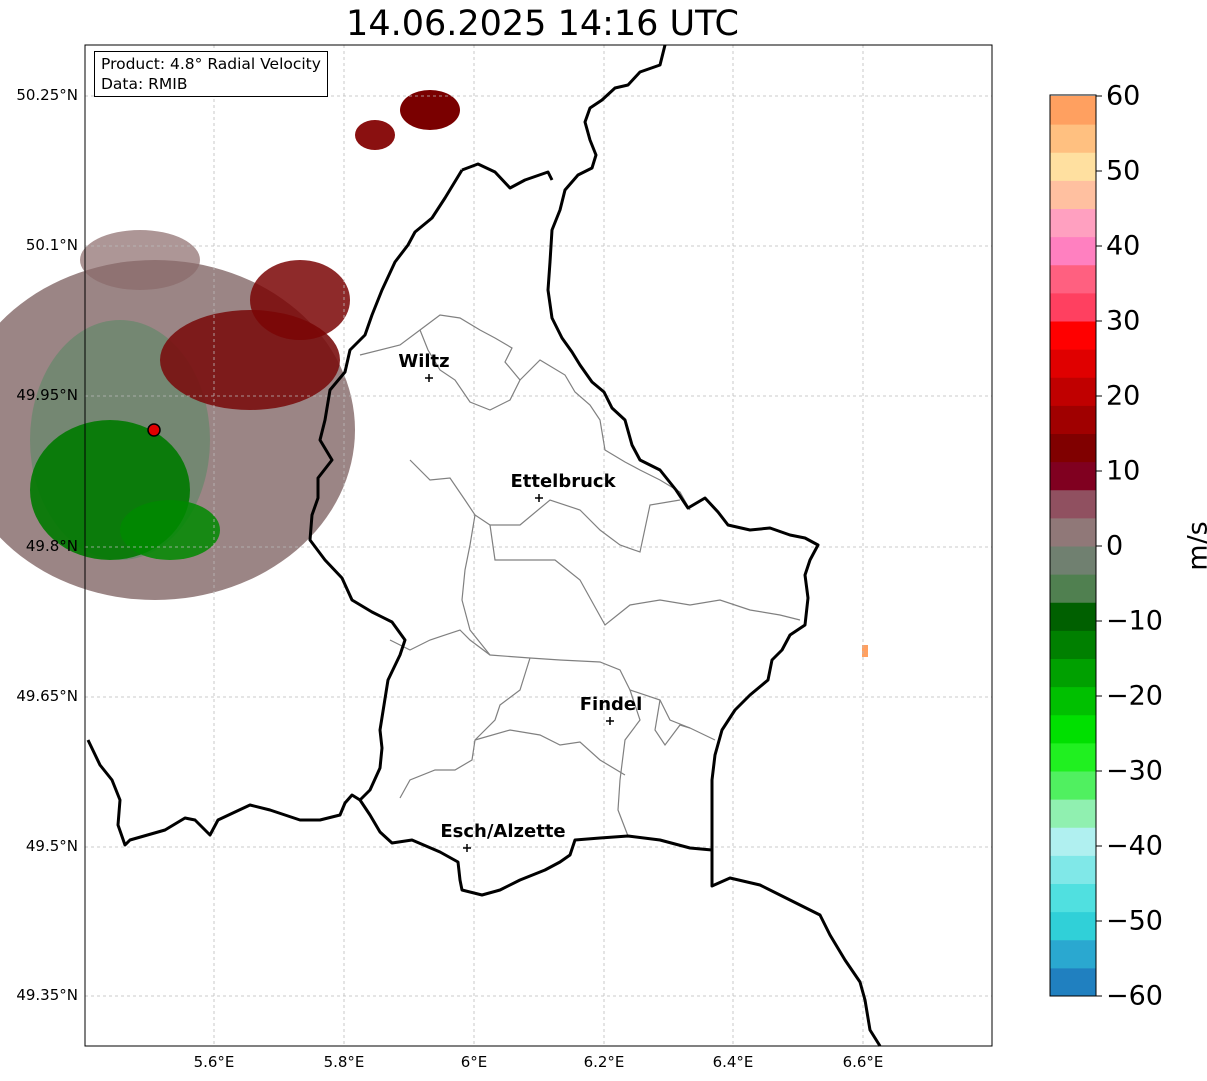 The width and height of the screenshot is (1207, 1081). Describe the element at coordinates (51, 546) in the screenshot. I see `y-tick-label: 49.8°N` at that location.